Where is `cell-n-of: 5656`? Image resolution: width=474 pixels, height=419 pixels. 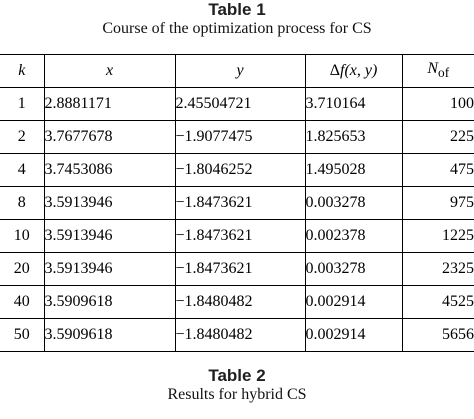
cell-n-of: 5656 is located at coordinates (437, 335).